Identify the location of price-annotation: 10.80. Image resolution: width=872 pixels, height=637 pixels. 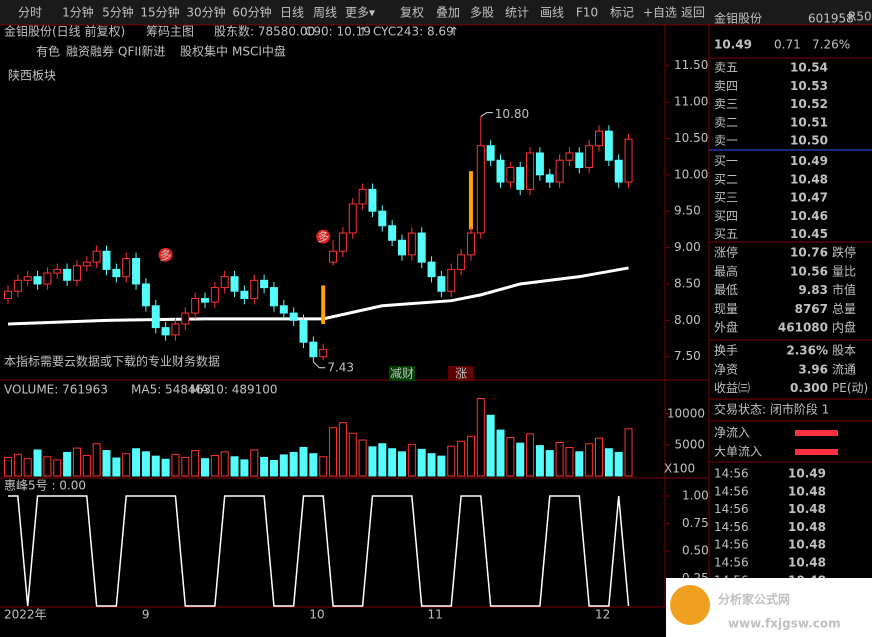
(512, 114).